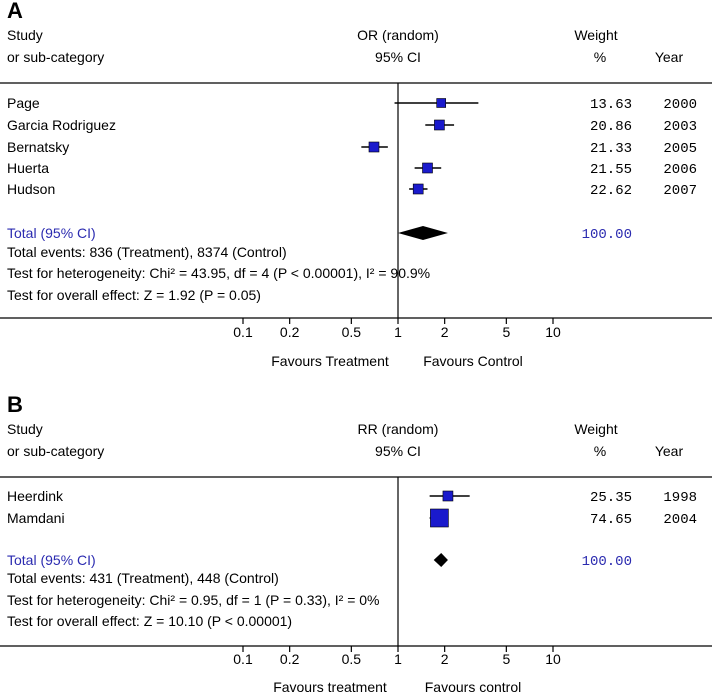  Describe the element at coordinates (398, 35) in the screenshot. I see `panel-a-header-measure: OR (random)` at that location.